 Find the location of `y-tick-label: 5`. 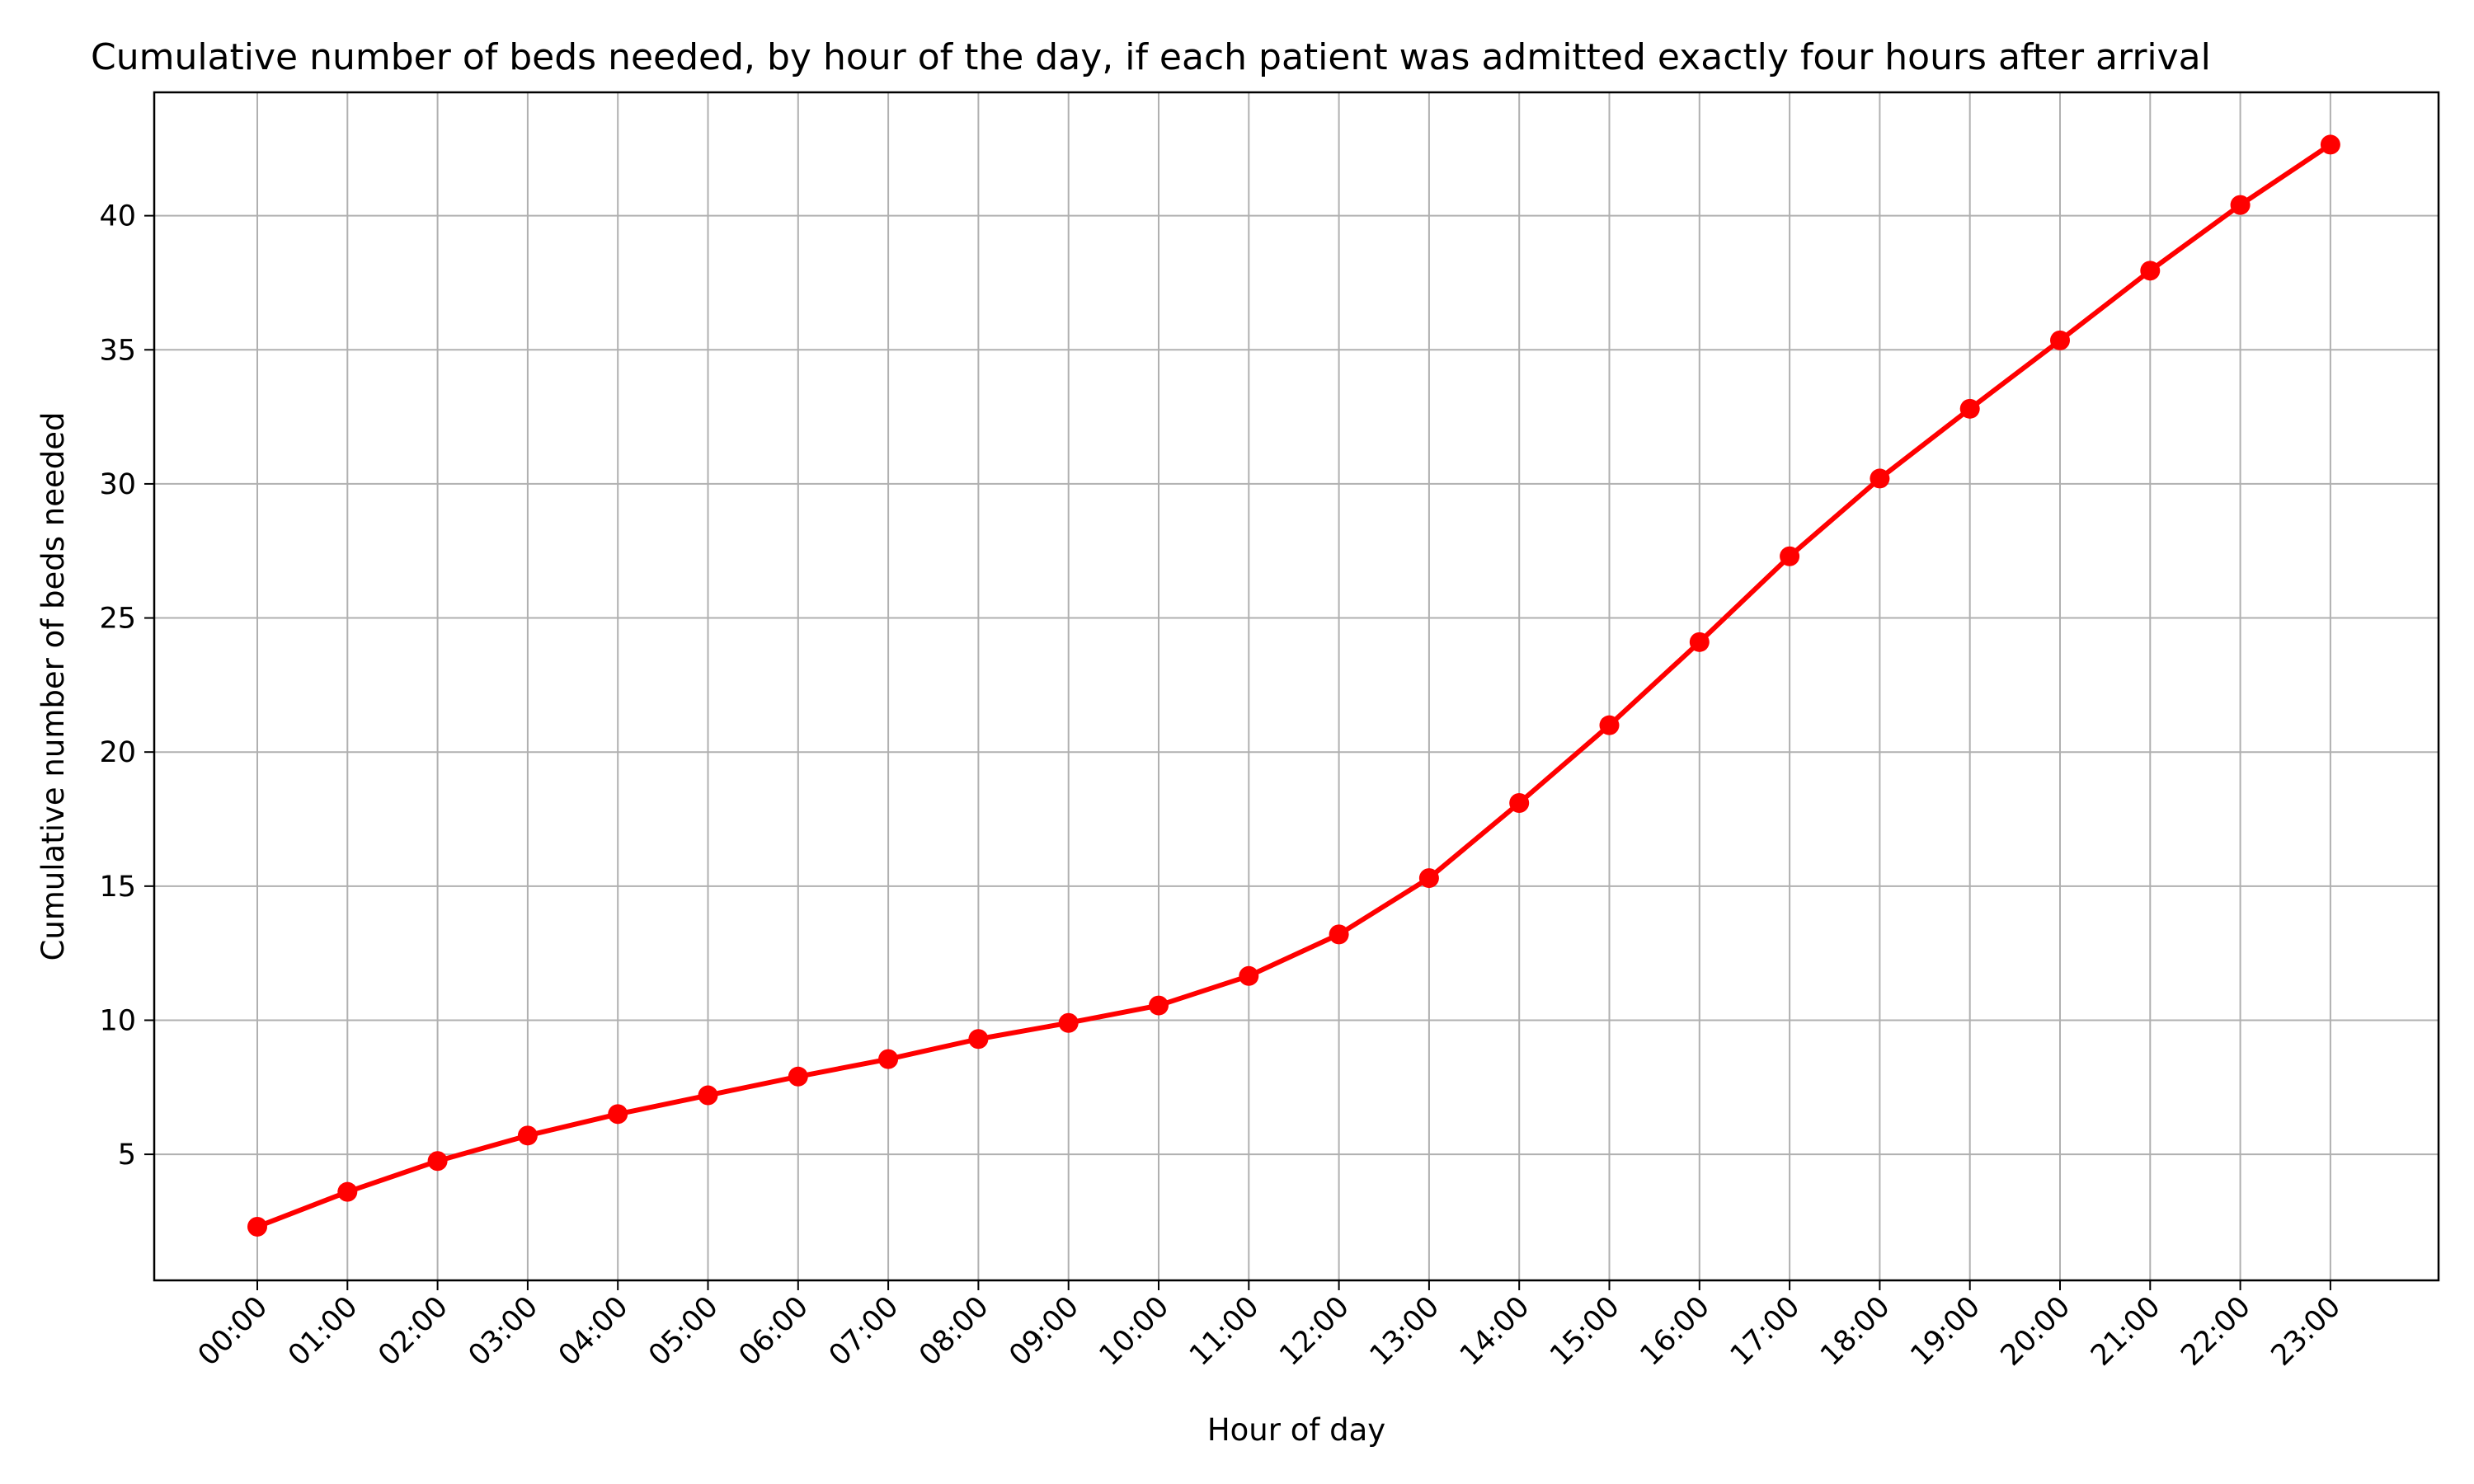

y-tick-label: 5 is located at coordinates (127, 1155).